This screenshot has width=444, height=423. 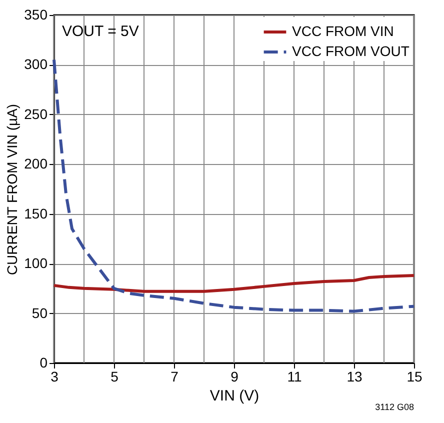 What do you see at coordinates (54, 376) in the screenshot?
I see `x-tick-label: 3` at bounding box center [54, 376].